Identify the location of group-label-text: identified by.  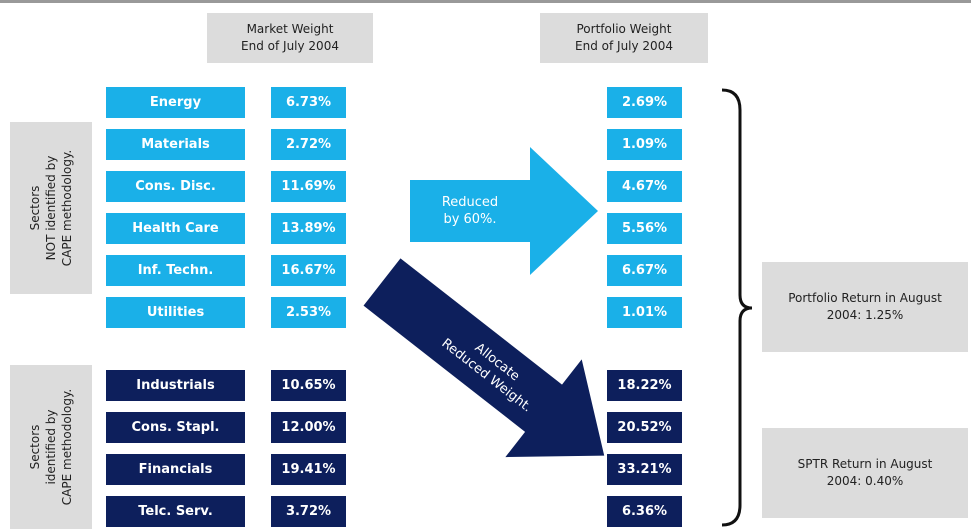
(51, 447).